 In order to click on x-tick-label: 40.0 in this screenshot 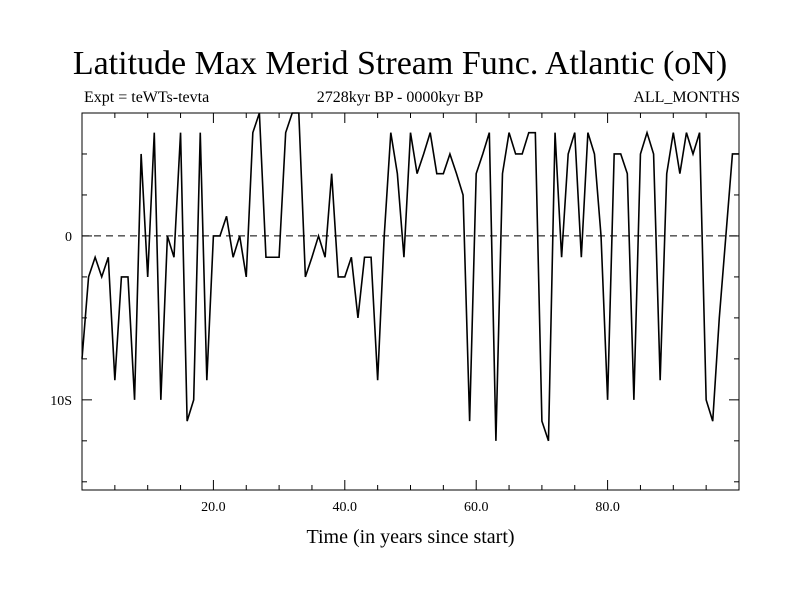, I will do `click(345, 507)`.